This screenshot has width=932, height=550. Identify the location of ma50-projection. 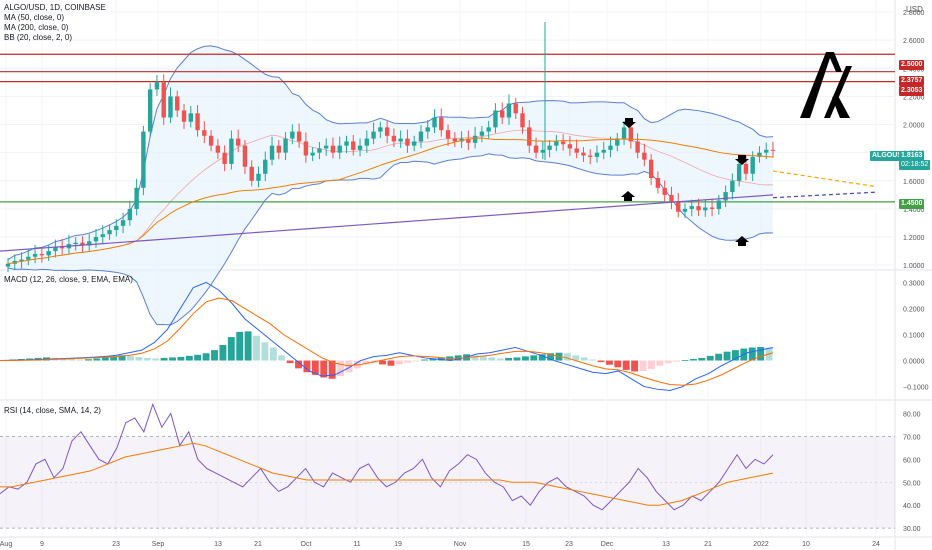
(824, 179).